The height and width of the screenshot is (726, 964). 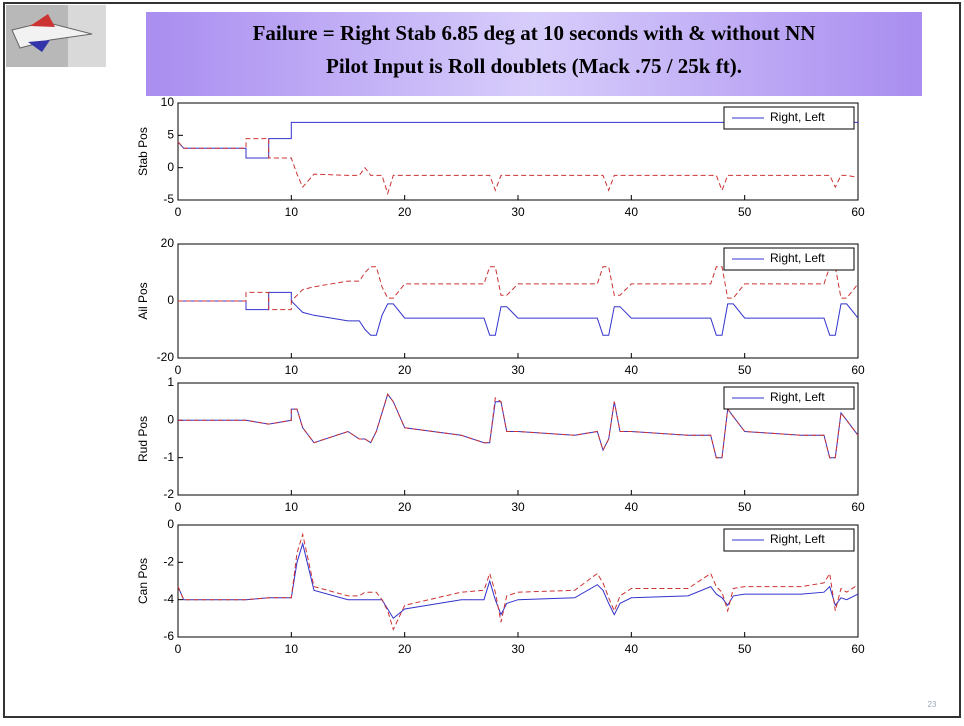 What do you see at coordinates (143, 581) in the screenshot?
I see `y-axis-label: Can Pos` at bounding box center [143, 581].